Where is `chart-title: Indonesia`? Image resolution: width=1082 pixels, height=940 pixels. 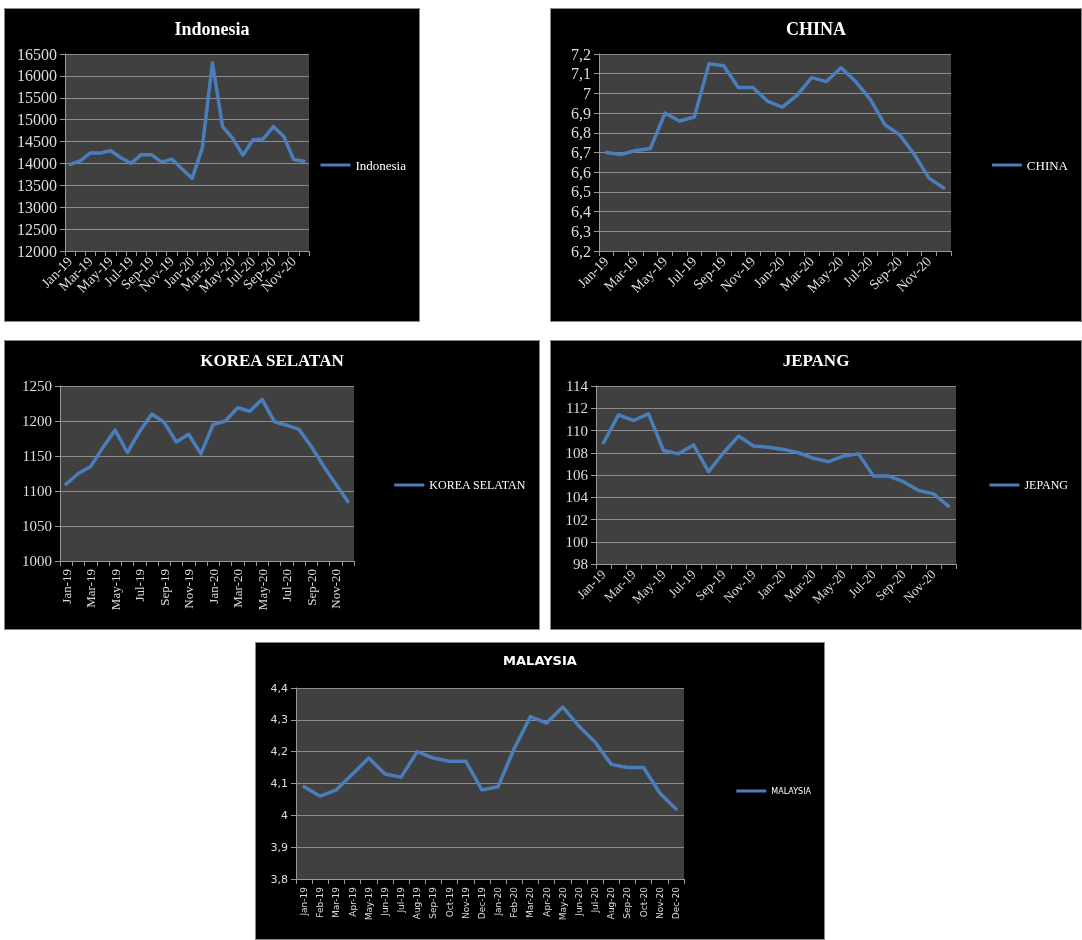 chart-title: Indonesia is located at coordinates (212, 29).